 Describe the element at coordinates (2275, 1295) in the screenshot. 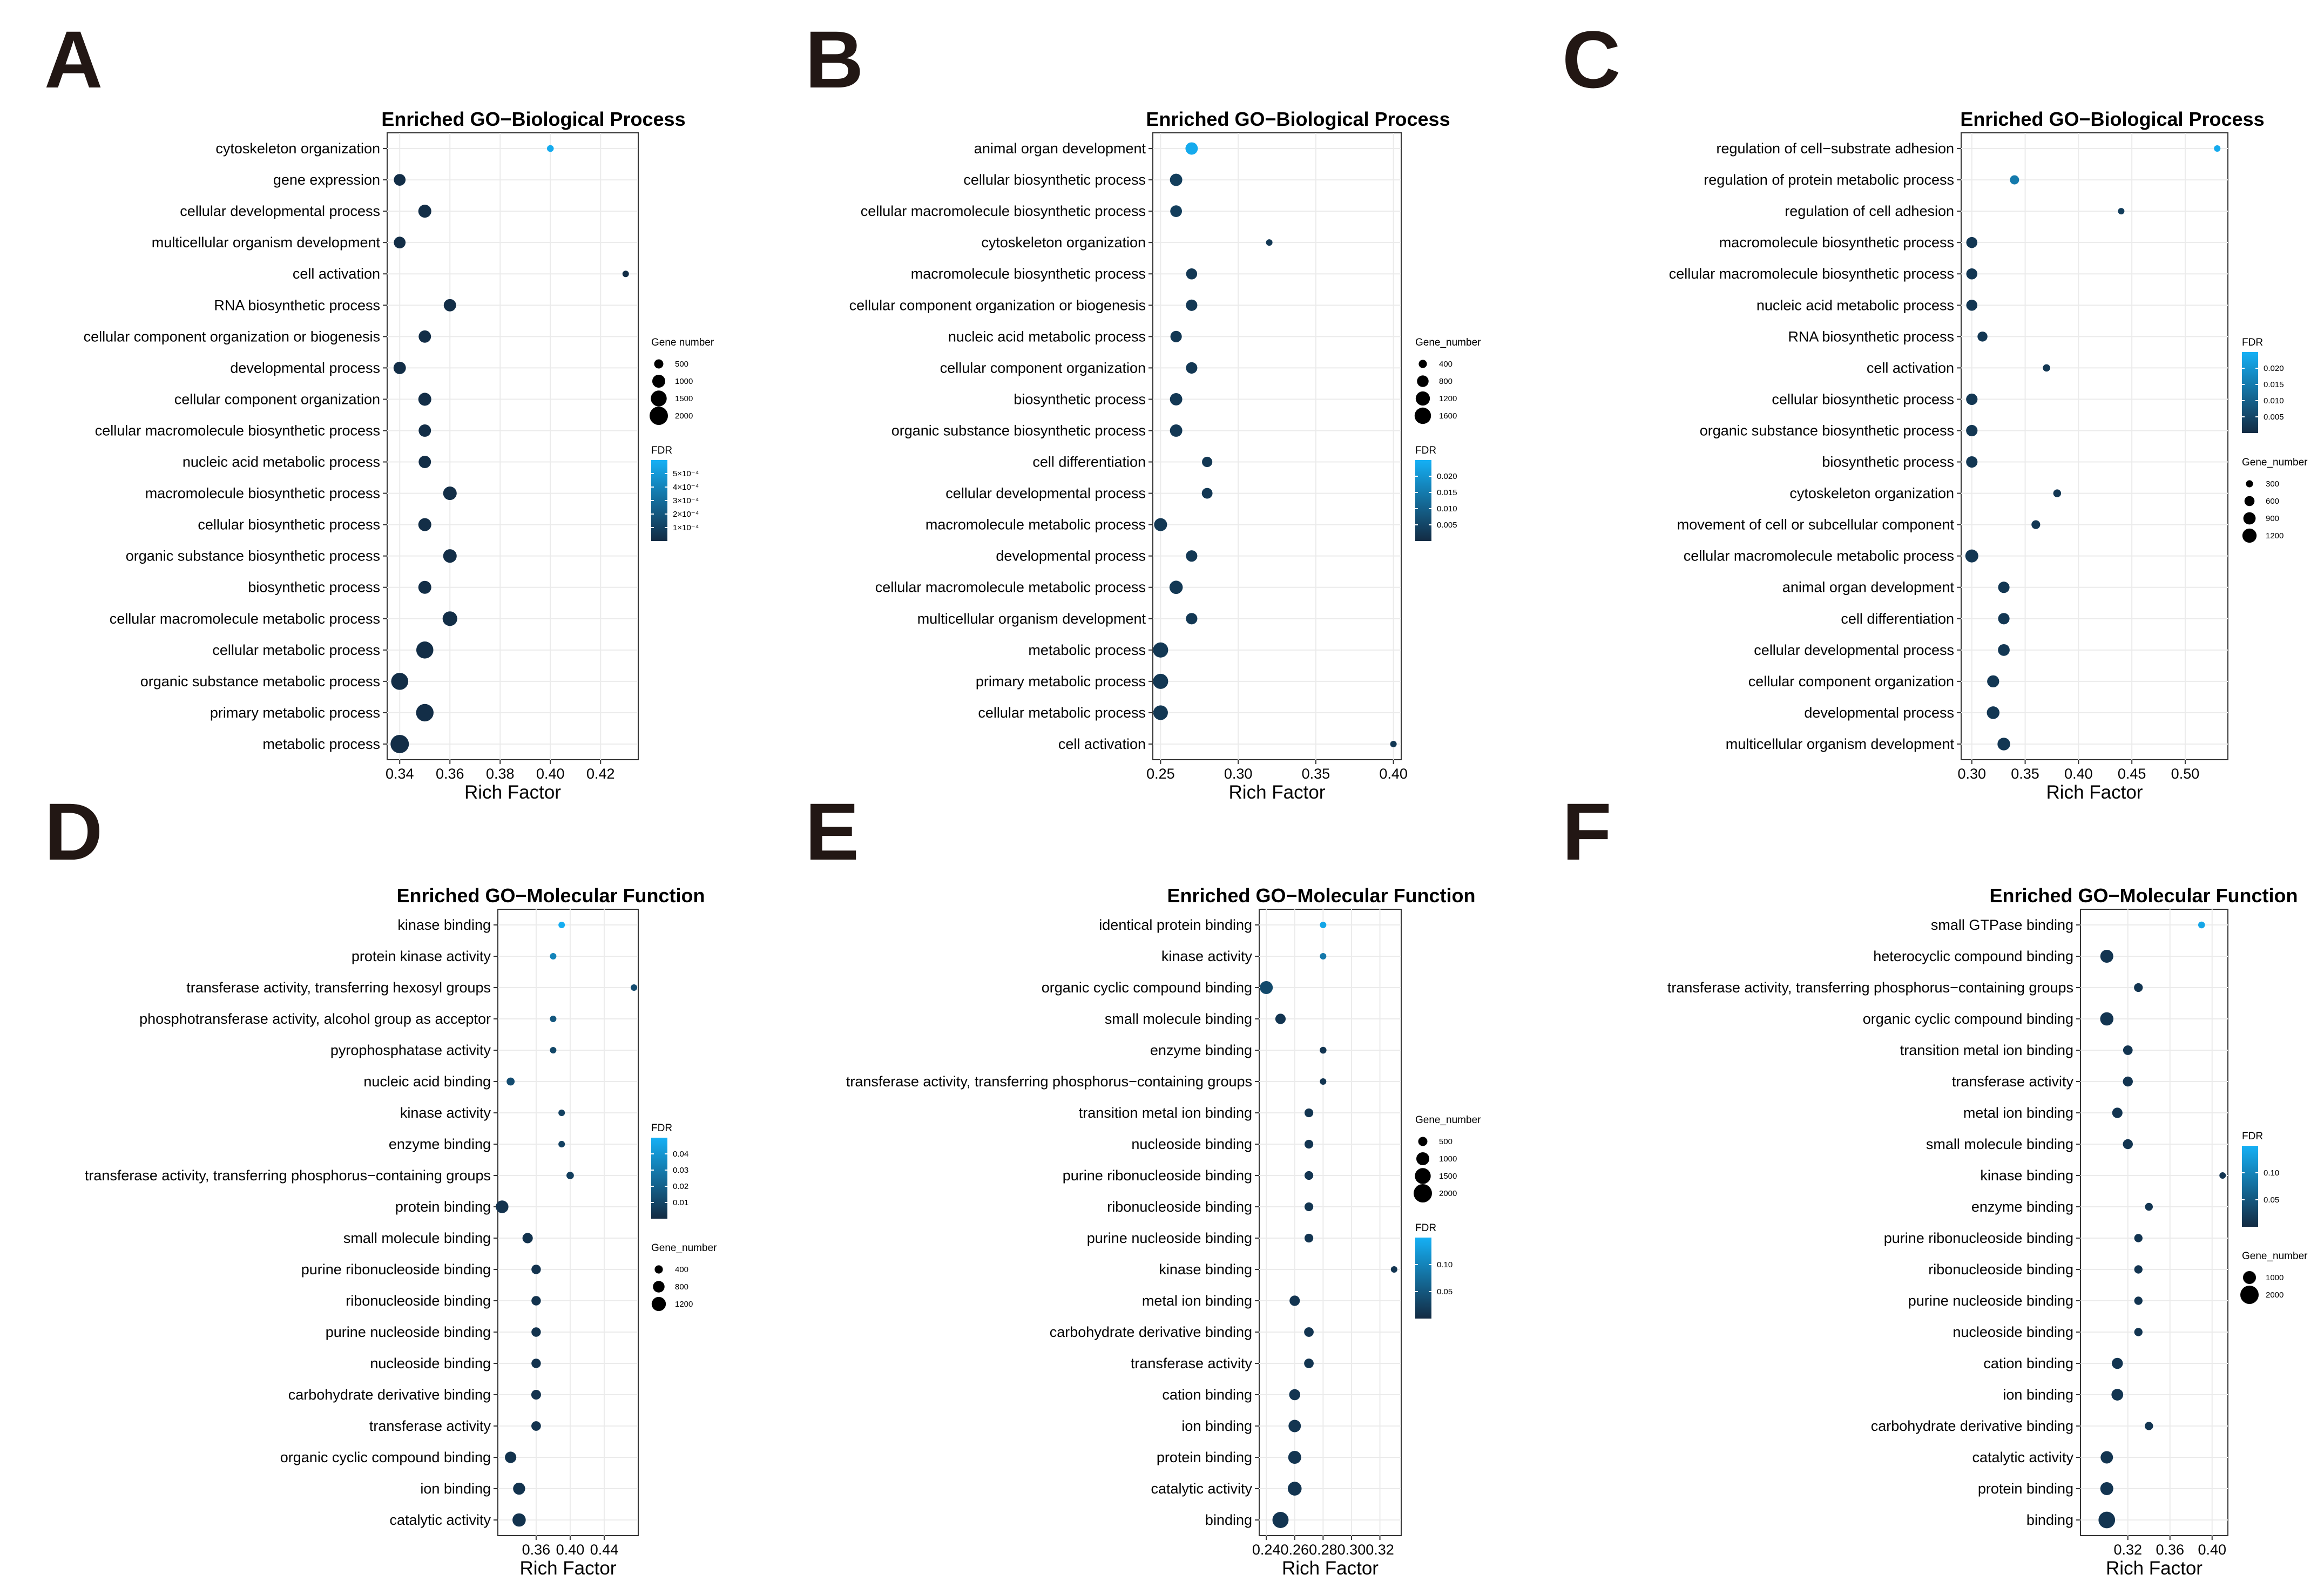

I see `panel-f-size-legend-label: 2000` at that location.